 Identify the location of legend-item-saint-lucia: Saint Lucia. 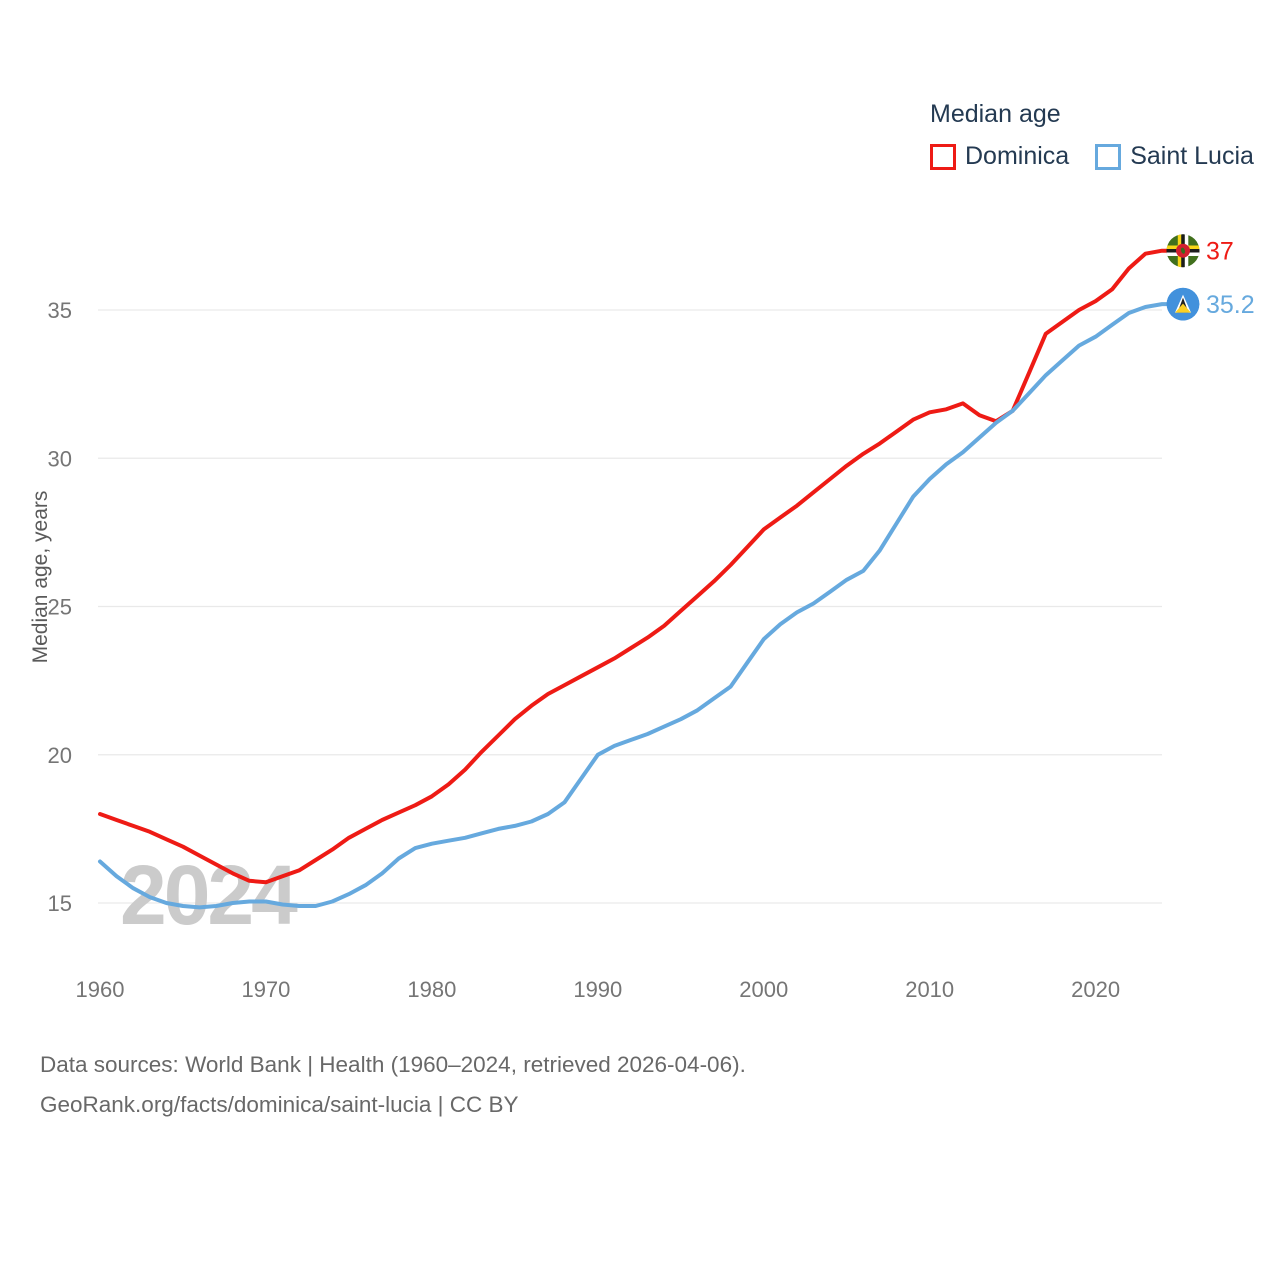
(1174, 156).